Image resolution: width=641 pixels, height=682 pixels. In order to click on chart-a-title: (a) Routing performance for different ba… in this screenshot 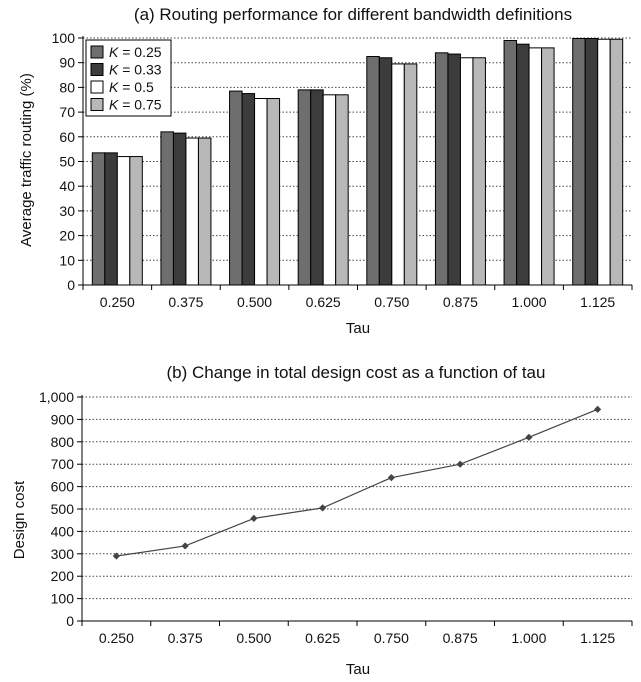, I will do `click(353, 14)`.